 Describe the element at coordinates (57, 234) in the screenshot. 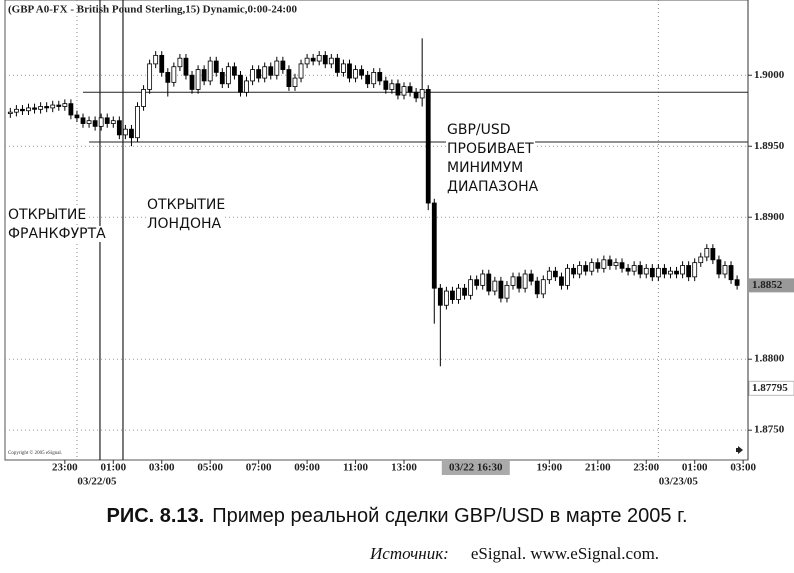

I see `annotation-line: ФРАНКФУРТА` at that location.